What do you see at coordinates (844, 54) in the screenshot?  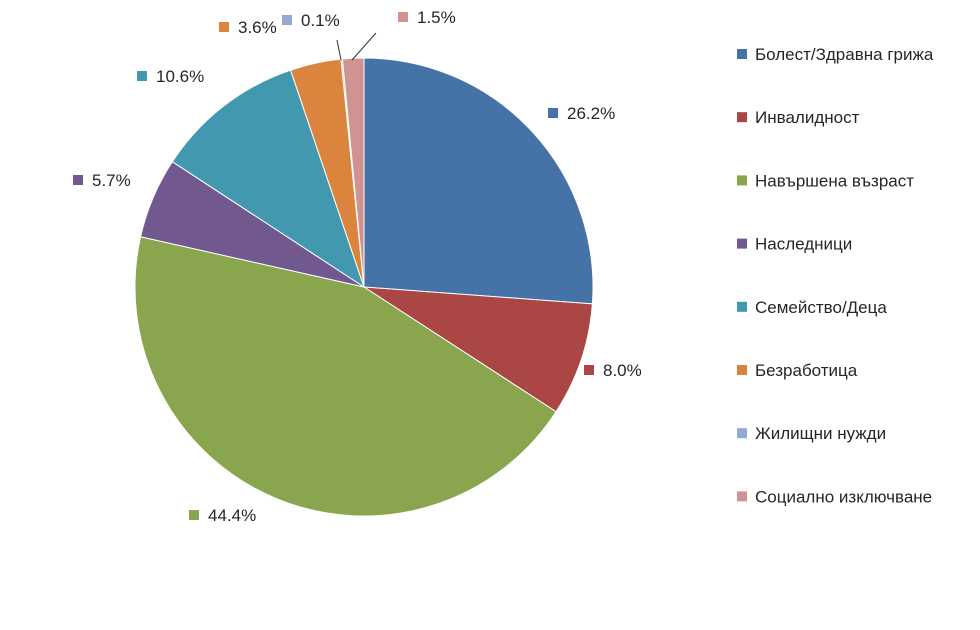 I see `legend-label: Болест/Здравна грижа` at bounding box center [844, 54].